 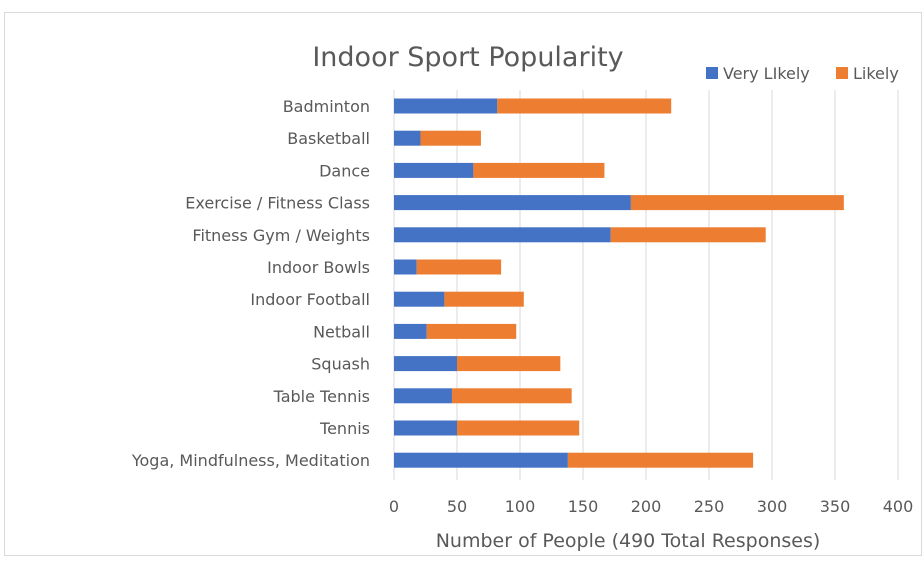 I want to click on x-tick-label: 200, so click(x=646, y=506).